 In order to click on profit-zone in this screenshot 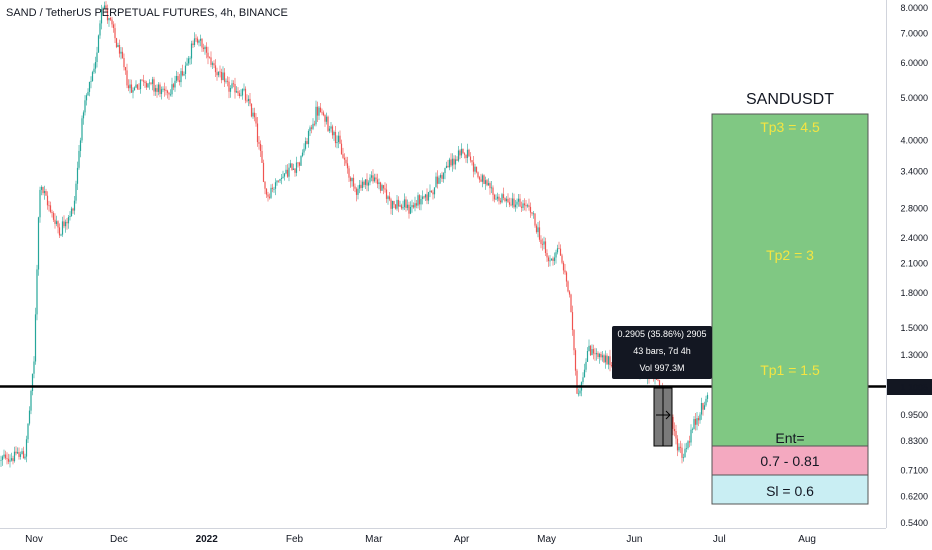, I will do `click(790, 280)`.